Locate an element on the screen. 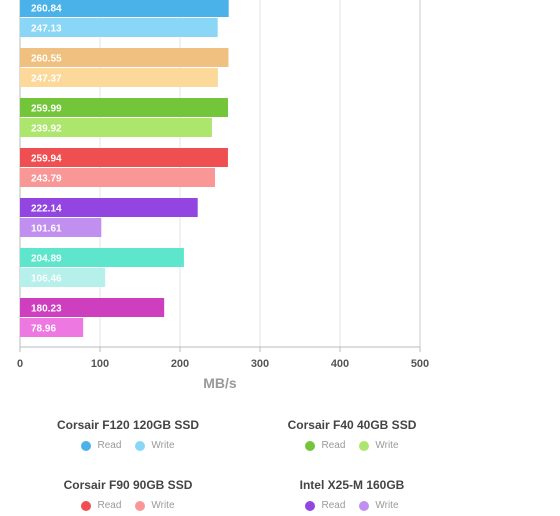  bar-write-value: 106.46 is located at coordinates (46, 279).